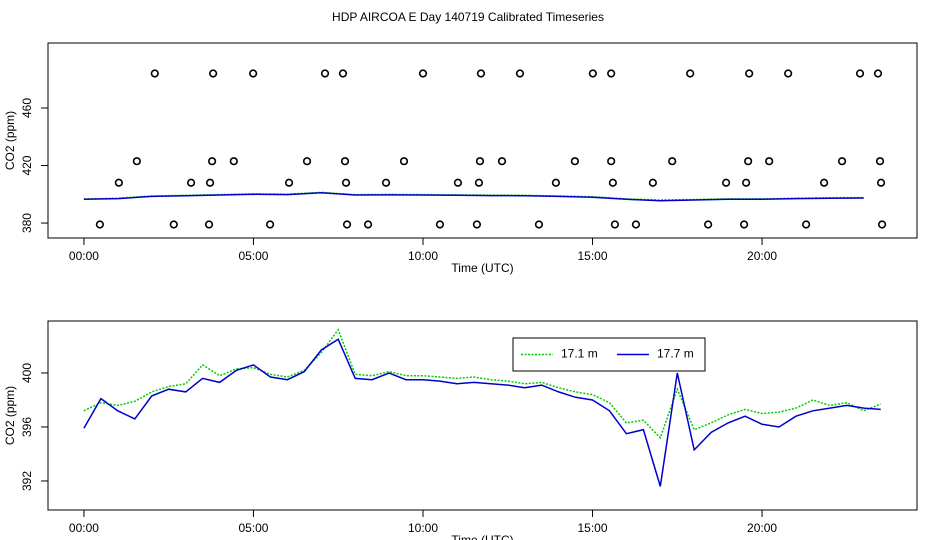 Image resolution: width=936 pixels, height=540 pixels. What do you see at coordinates (27, 427) in the screenshot?
I see `y-tick-label: 396` at bounding box center [27, 427].